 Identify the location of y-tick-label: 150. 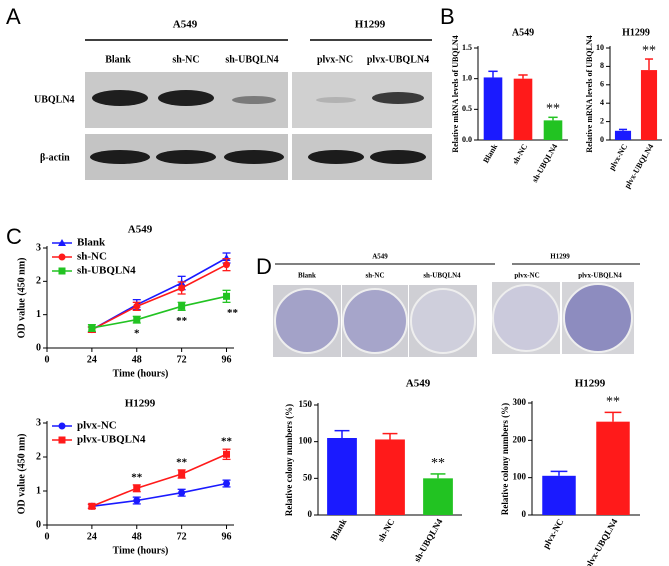
(306, 404).